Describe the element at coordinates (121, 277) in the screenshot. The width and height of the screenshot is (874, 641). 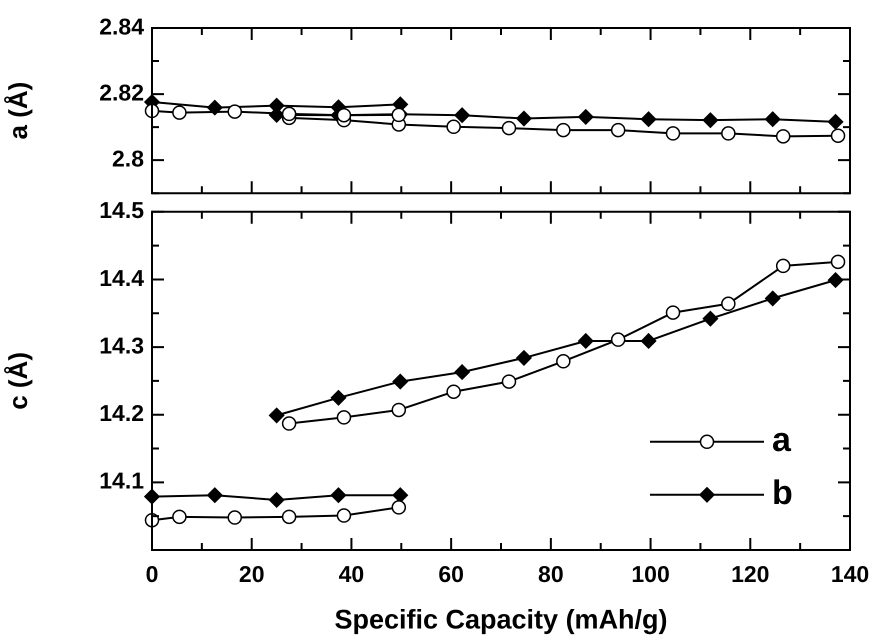
I see `y-tick-label: 14.4` at that location.